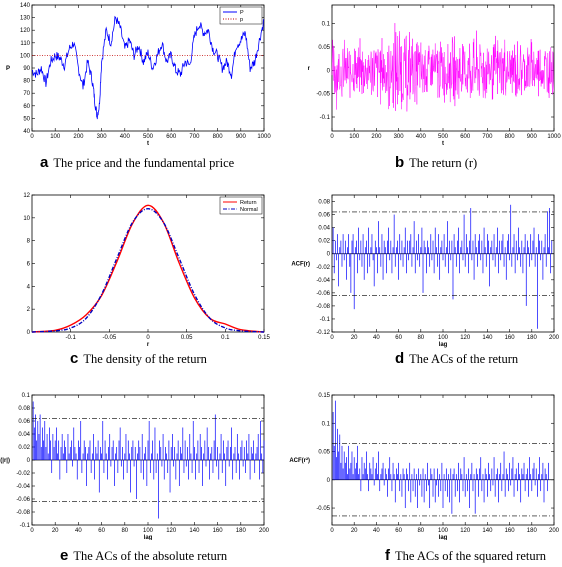 The width and height of the screenshot is (562, 567). Describe the element at coordinates (420, 338) in the screenshot. I see `x-tick-label-d: 80` at that location.